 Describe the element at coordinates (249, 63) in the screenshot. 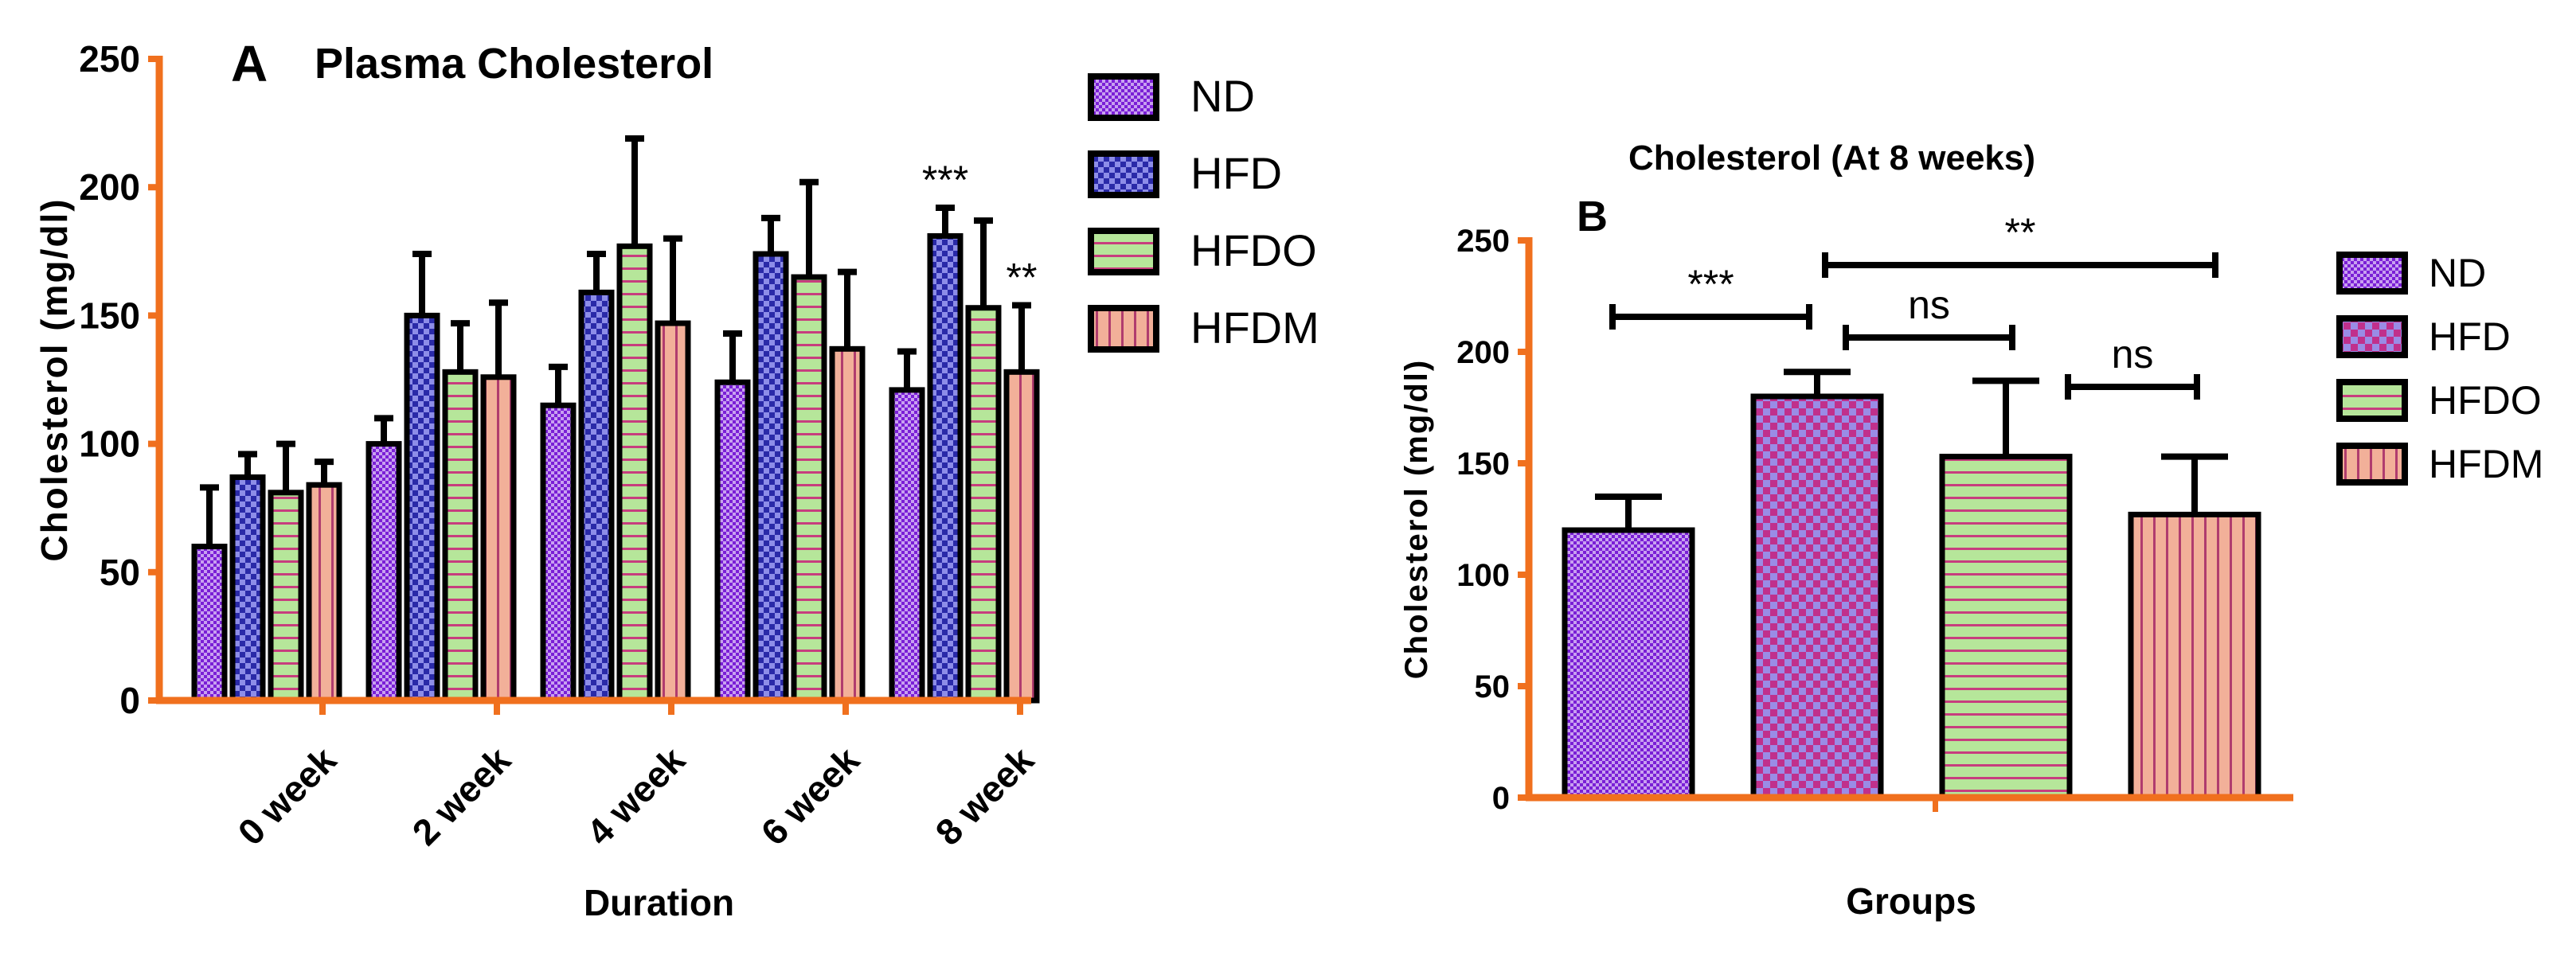

I see `panel-letter: A` at that location.